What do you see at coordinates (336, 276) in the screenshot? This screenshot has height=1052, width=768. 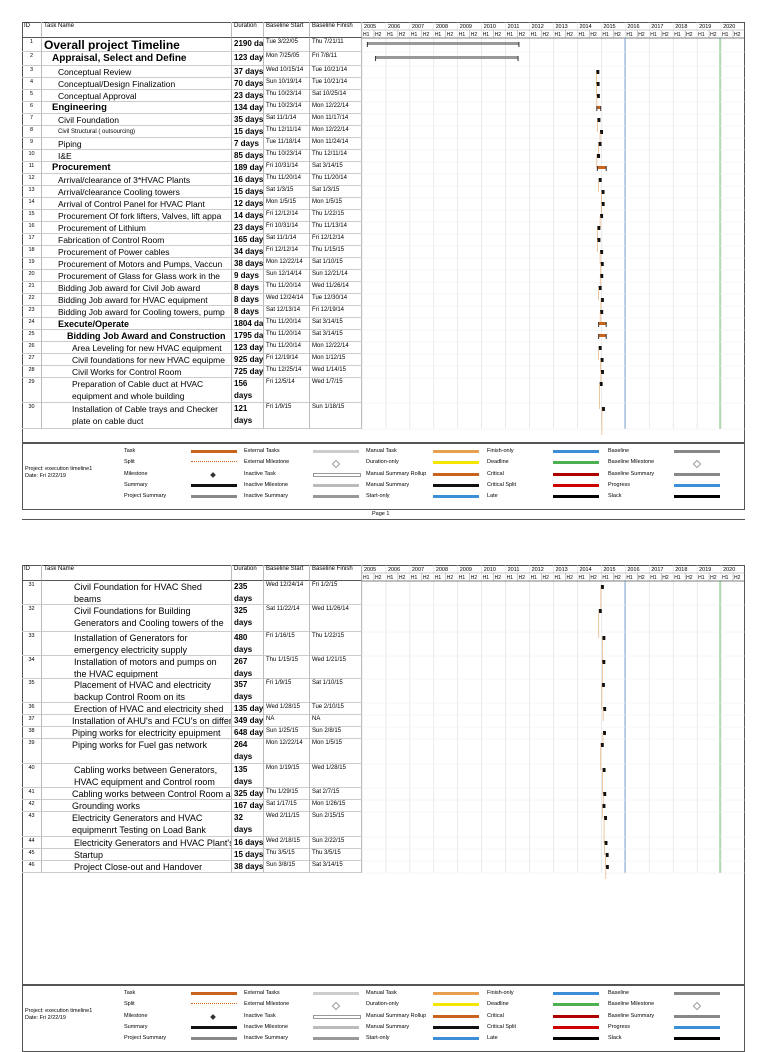 I see `baseline-finish: Sun 12/21/14` at bounding box center [336, 276].